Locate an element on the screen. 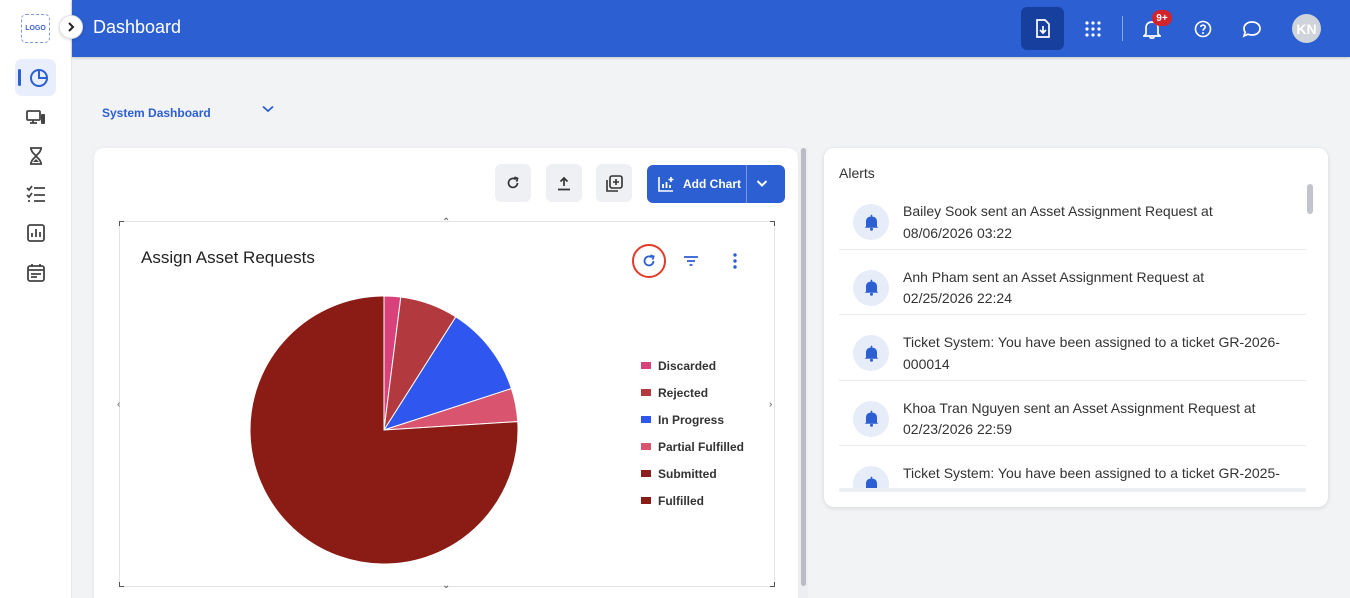  nav-pending is located at coordinates (35, 155).